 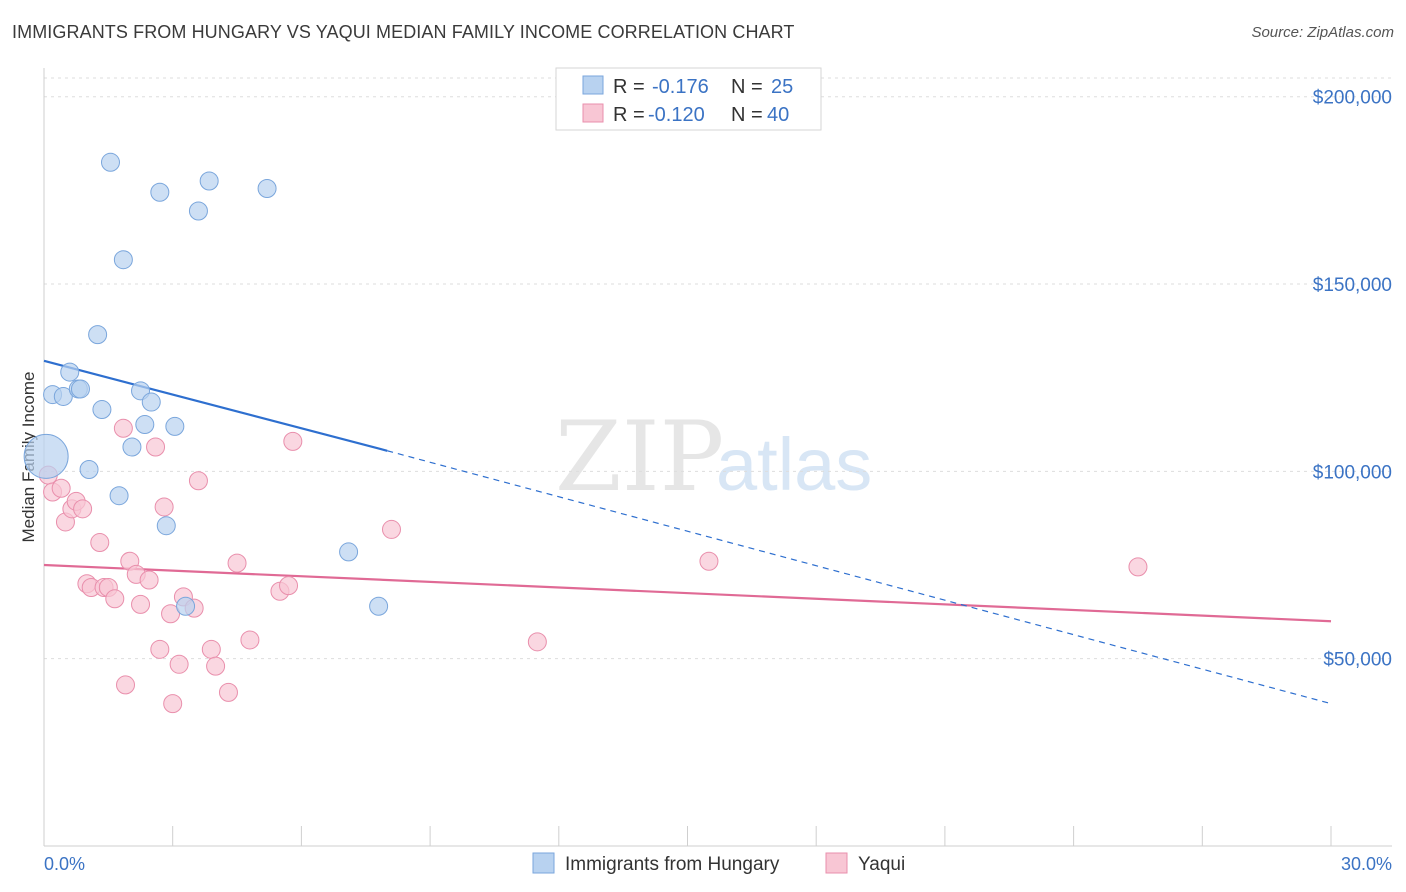 I want to click on x-tick-label-max: 30.0%, so click(x=1366, y=864).